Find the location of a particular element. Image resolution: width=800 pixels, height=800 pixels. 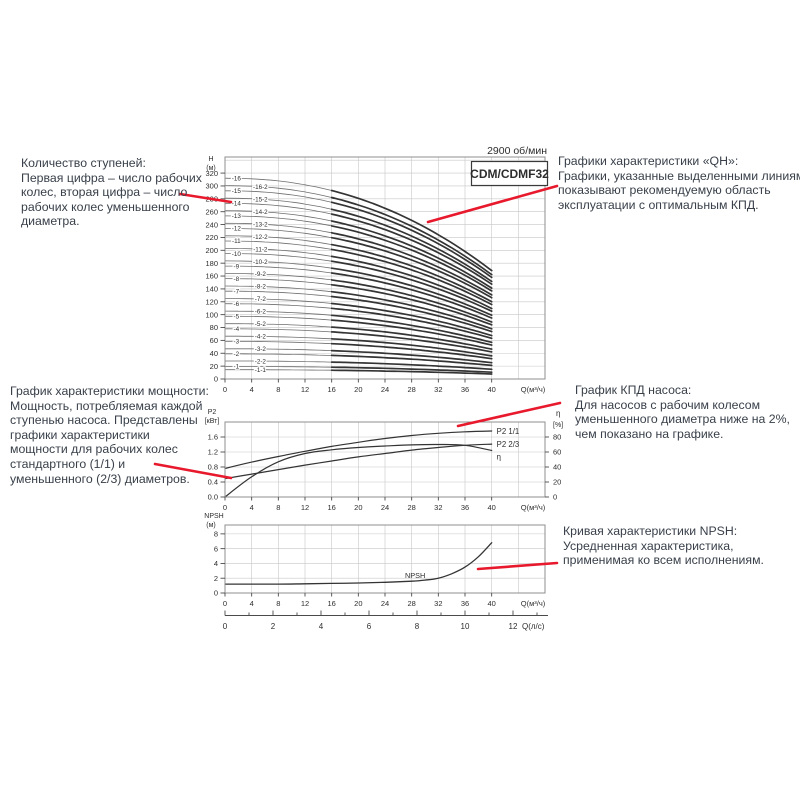

svg-text: 120 is located at coordinates (211, 301).